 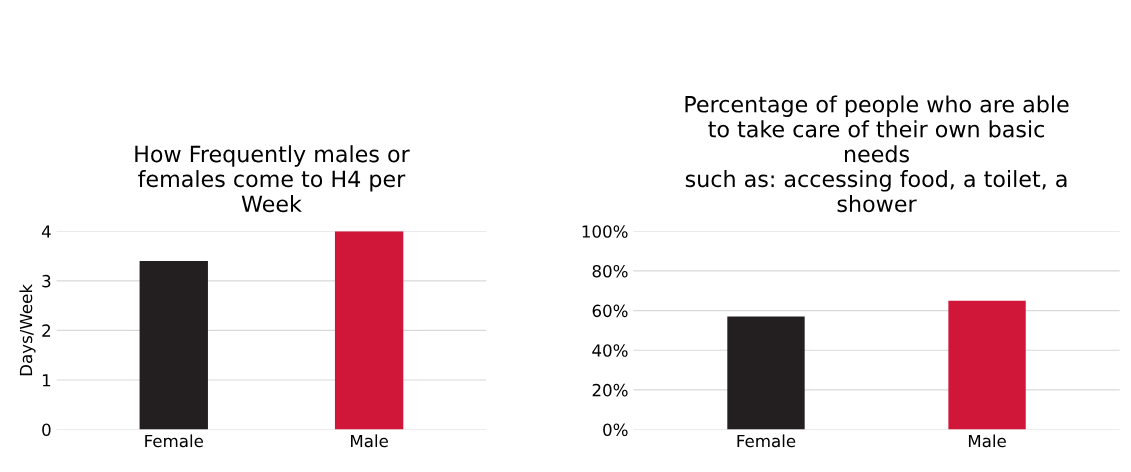 I want to click on y-tick-label: 100%, so click(x=605, y=231).